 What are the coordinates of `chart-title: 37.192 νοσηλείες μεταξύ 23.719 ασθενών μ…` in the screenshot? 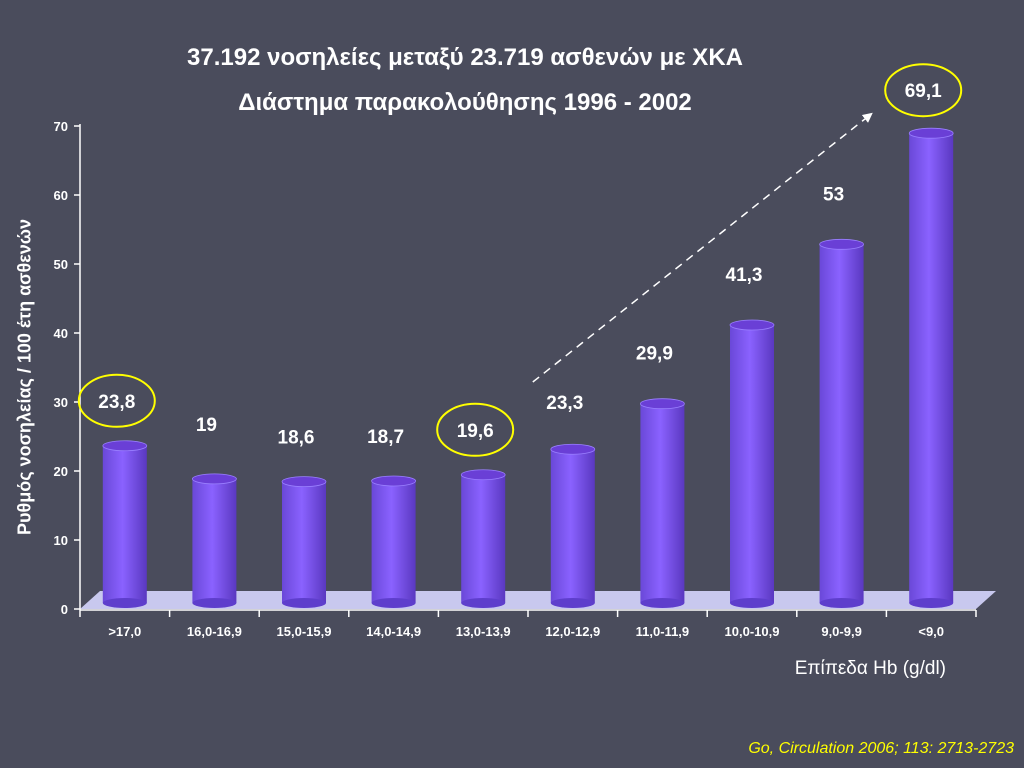 It's located at (465, 57).